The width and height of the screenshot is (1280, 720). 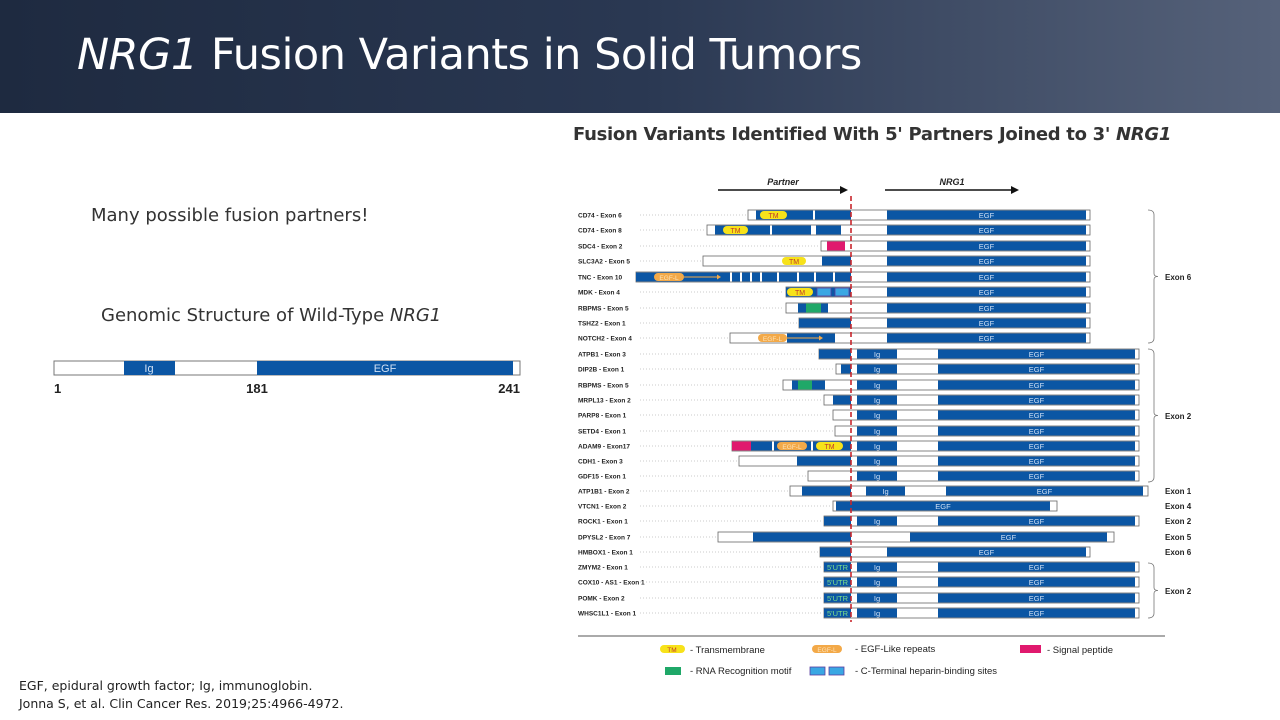 What do you see at coordinates (600, 278) in the screenshot?
I see `fusion-row-label: TNC - Exon 10` at bounding box center [600, 278].